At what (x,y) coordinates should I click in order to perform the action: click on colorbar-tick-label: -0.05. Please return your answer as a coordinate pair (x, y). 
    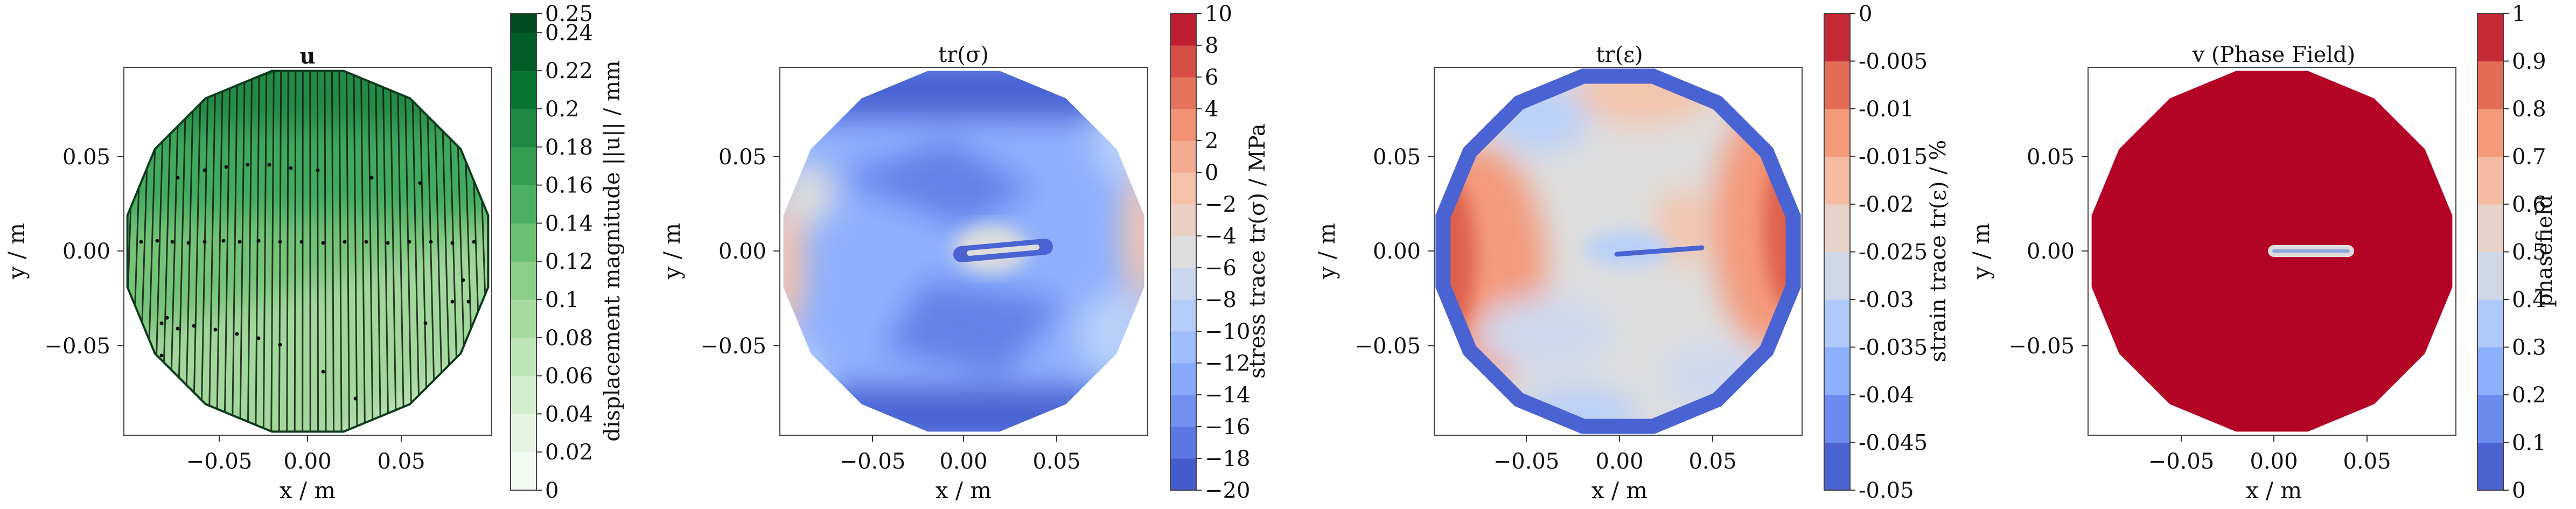
    Looking at the image, I should click on (1886, 491).